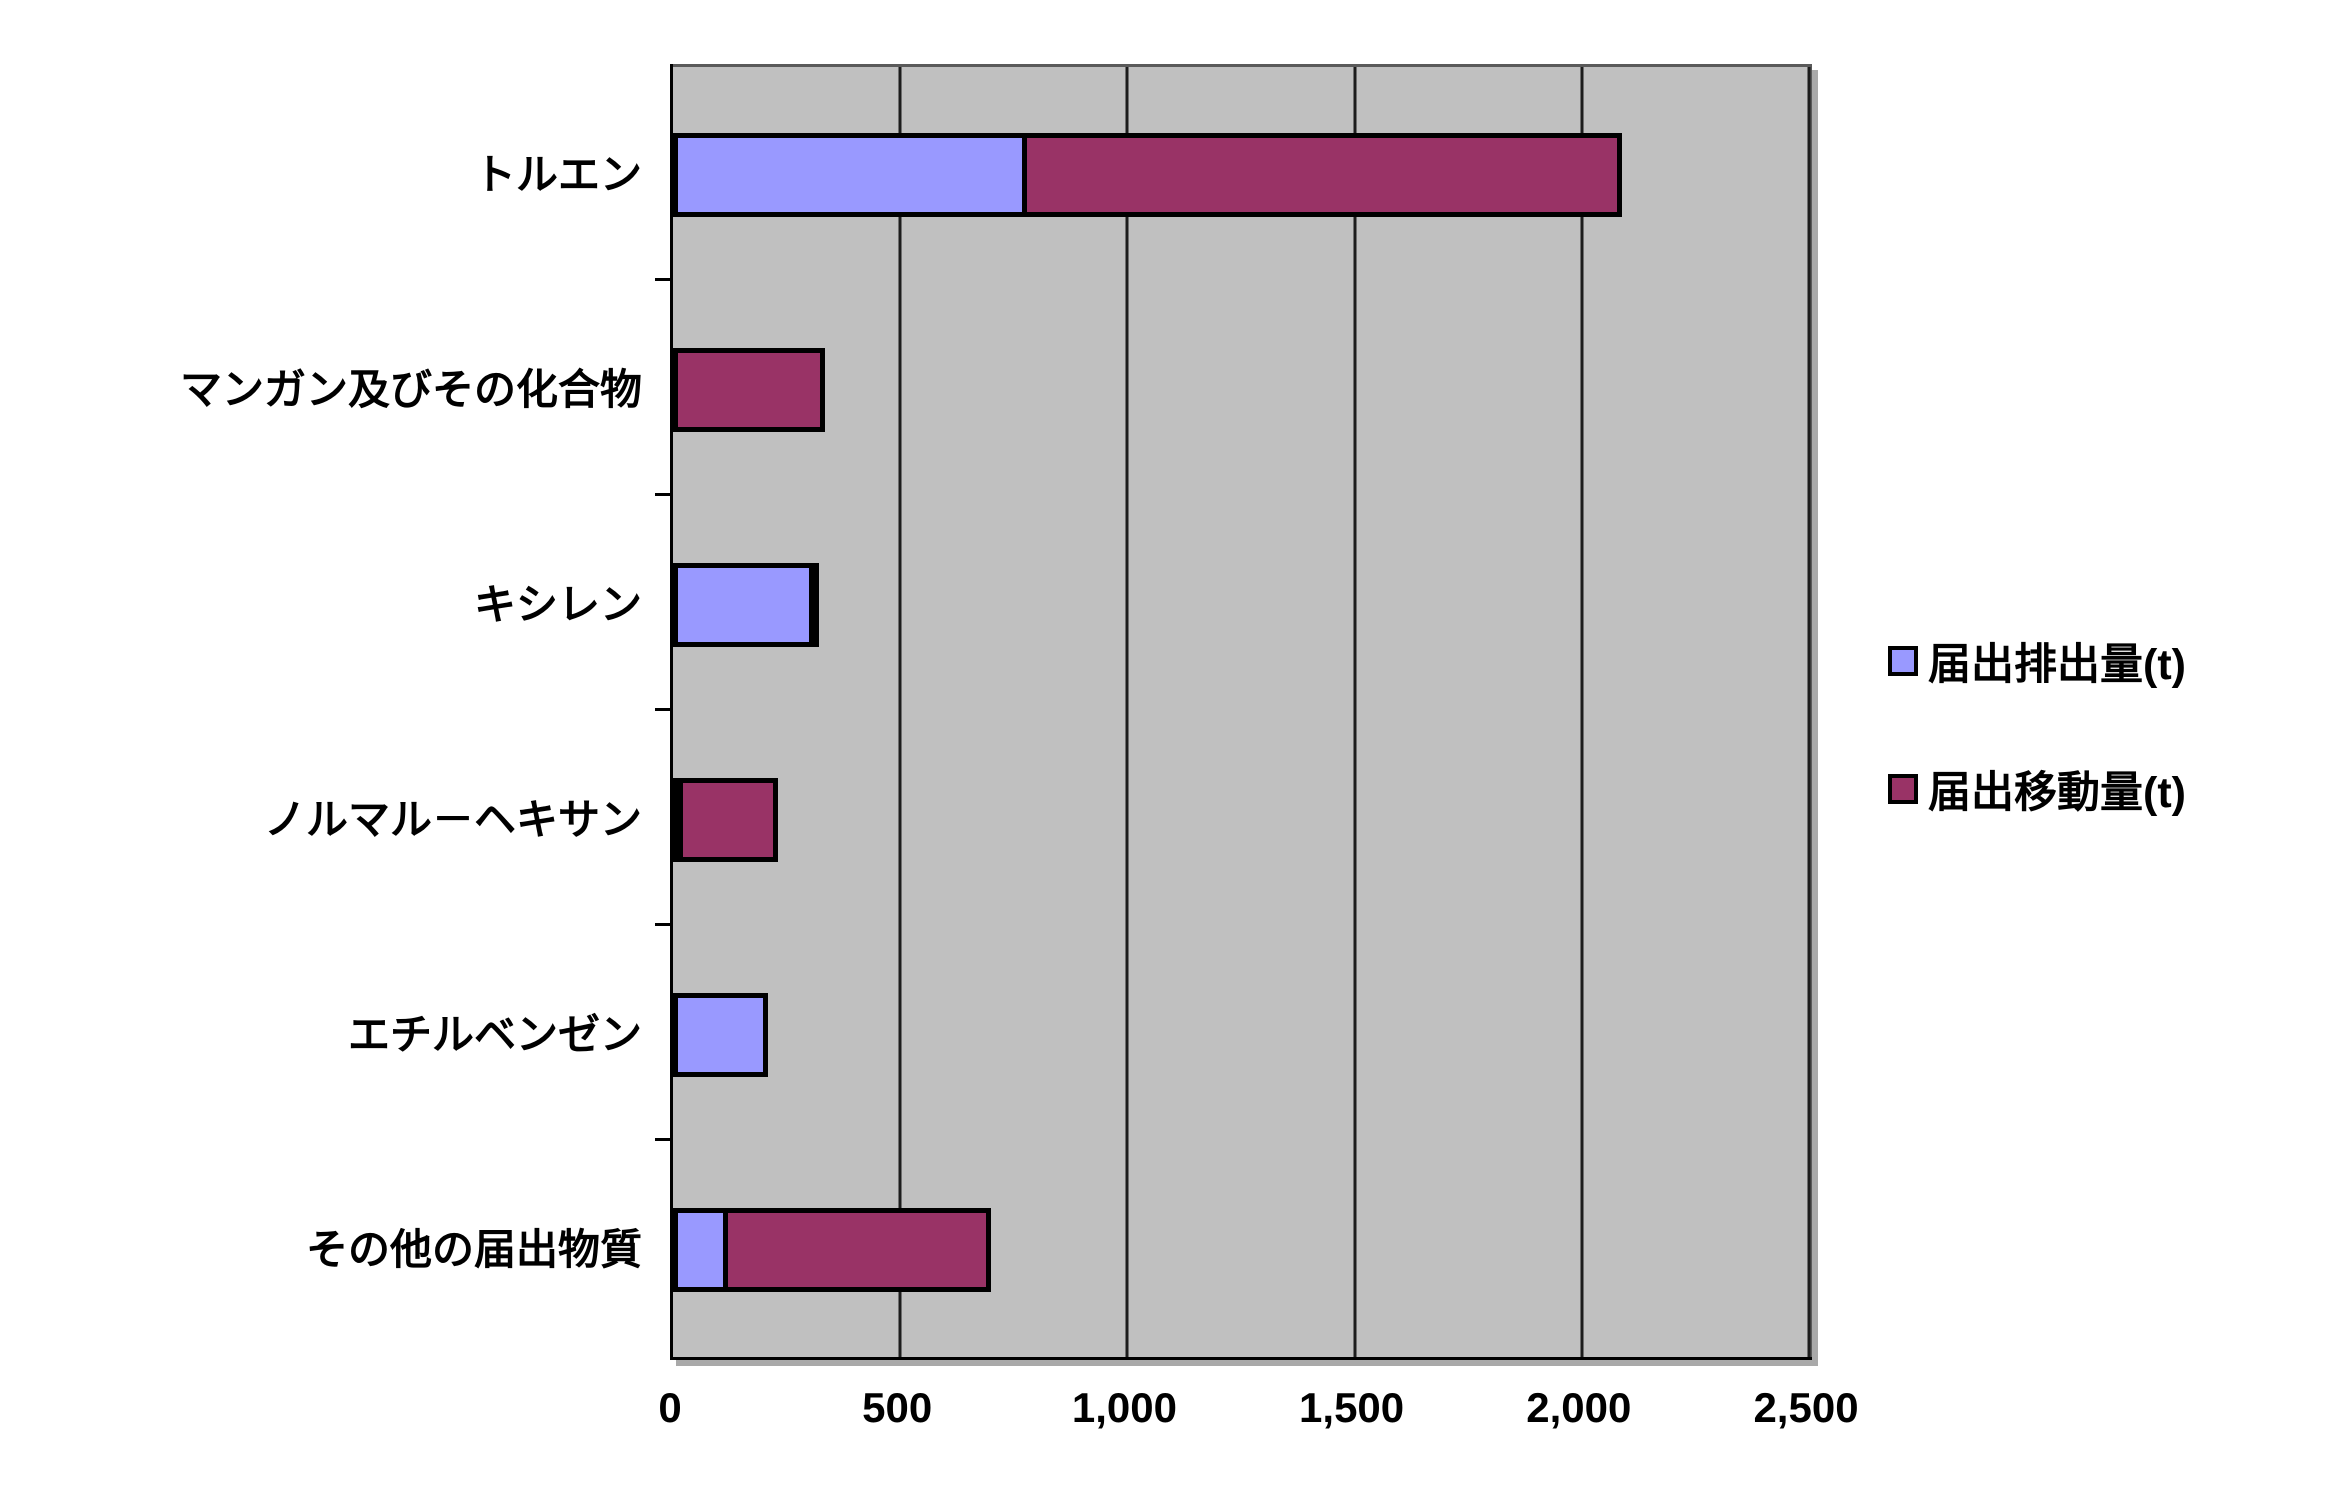 The width and height of the screenshot is (2335, 1492). What do you see at coordinates (1579, 1407) in the screenshot?
I see `x-tick-label-2000: 2,000` at bounding box center [1579, 1407].